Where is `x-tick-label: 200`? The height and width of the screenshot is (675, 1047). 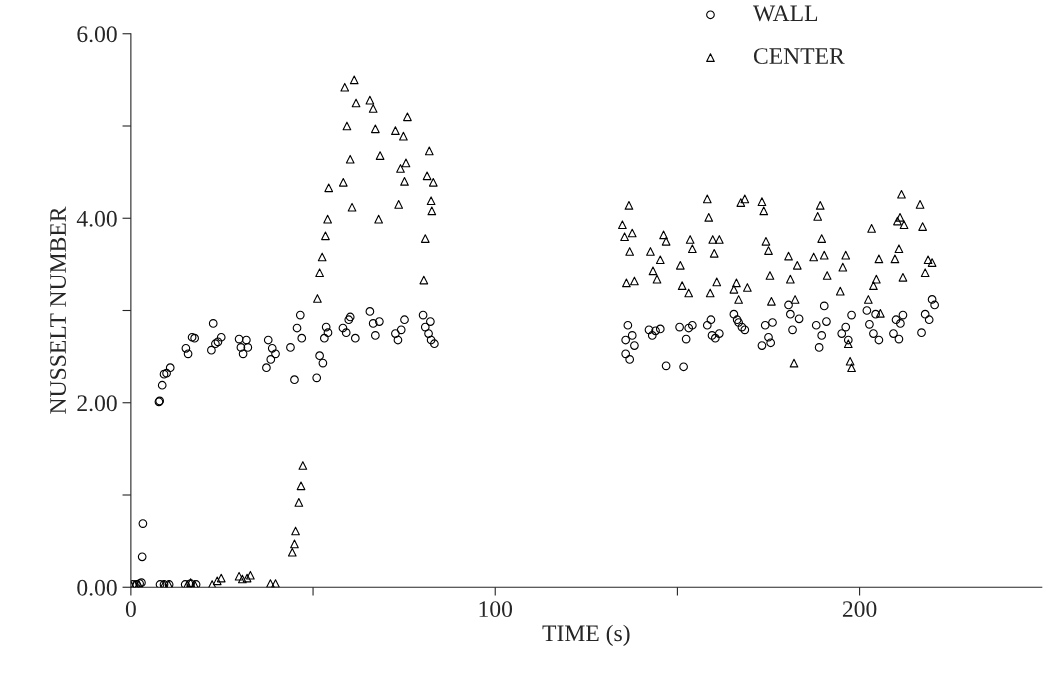 x-tick-label: 200 is located at coordinates (859, 609).